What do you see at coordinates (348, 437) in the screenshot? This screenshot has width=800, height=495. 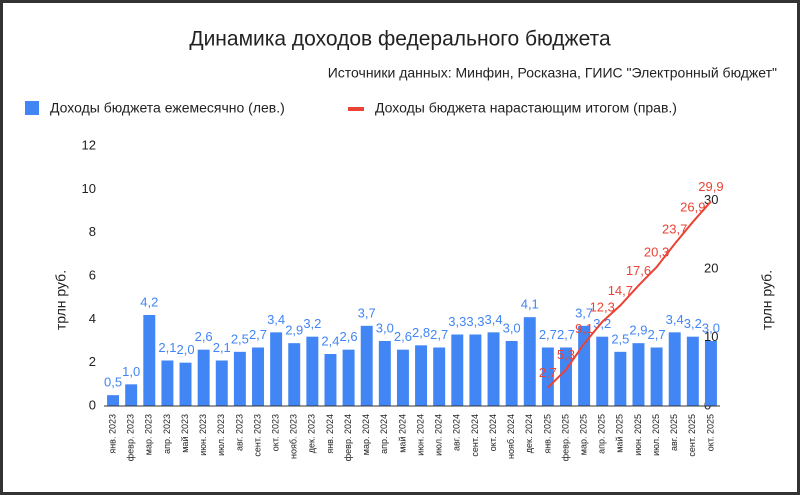 I see `x-tick-label: февр. 2024` at bounding box center [348, 437].